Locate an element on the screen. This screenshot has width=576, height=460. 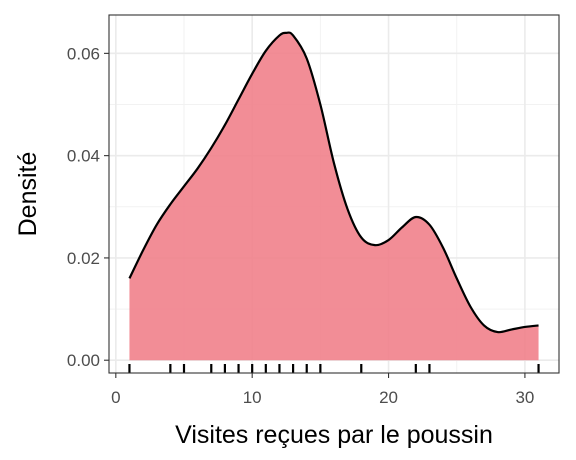
x-axis-title: Visites reçues par le poussin is located at coordinates (334, 435).